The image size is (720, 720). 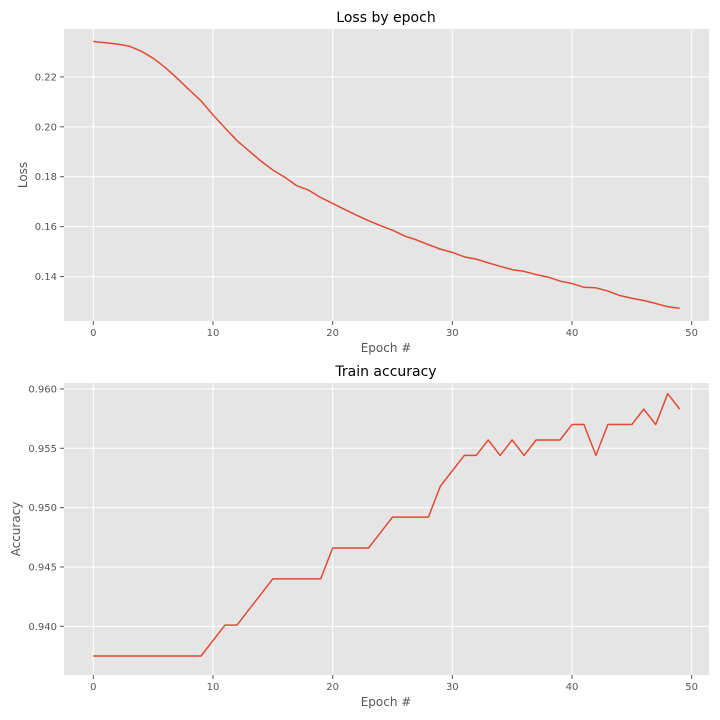 What do you see at coordinates (46, 277) in the screenshot?
I see `y-tick-label: 0.14` at bounding box center [46, 277].